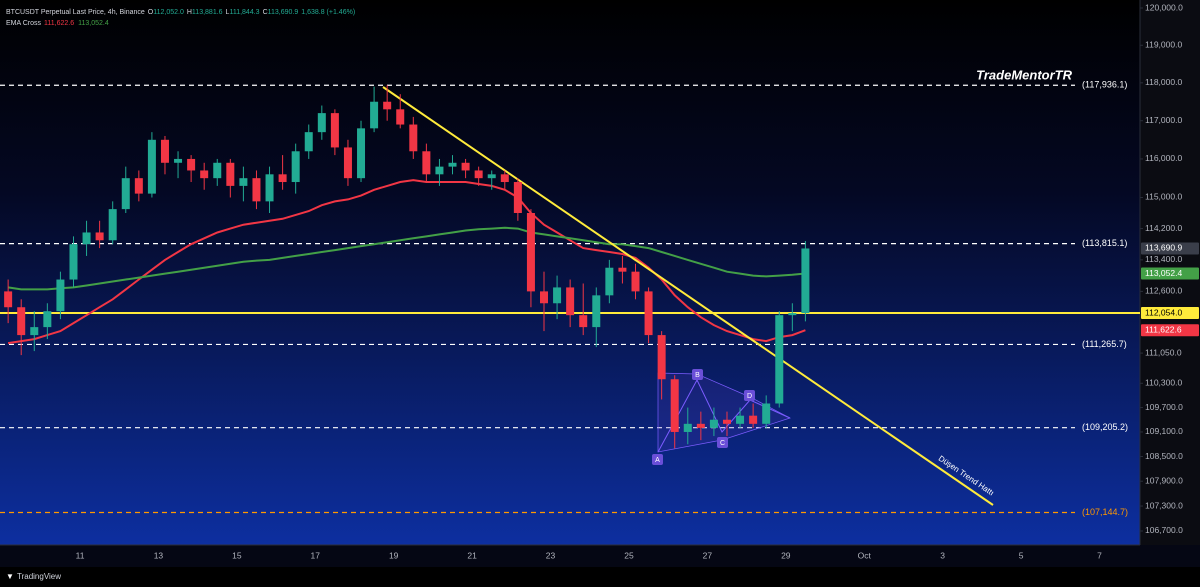  Describe the element at coordinates (600, 577) in the screenshot. I see `footer` at that location.